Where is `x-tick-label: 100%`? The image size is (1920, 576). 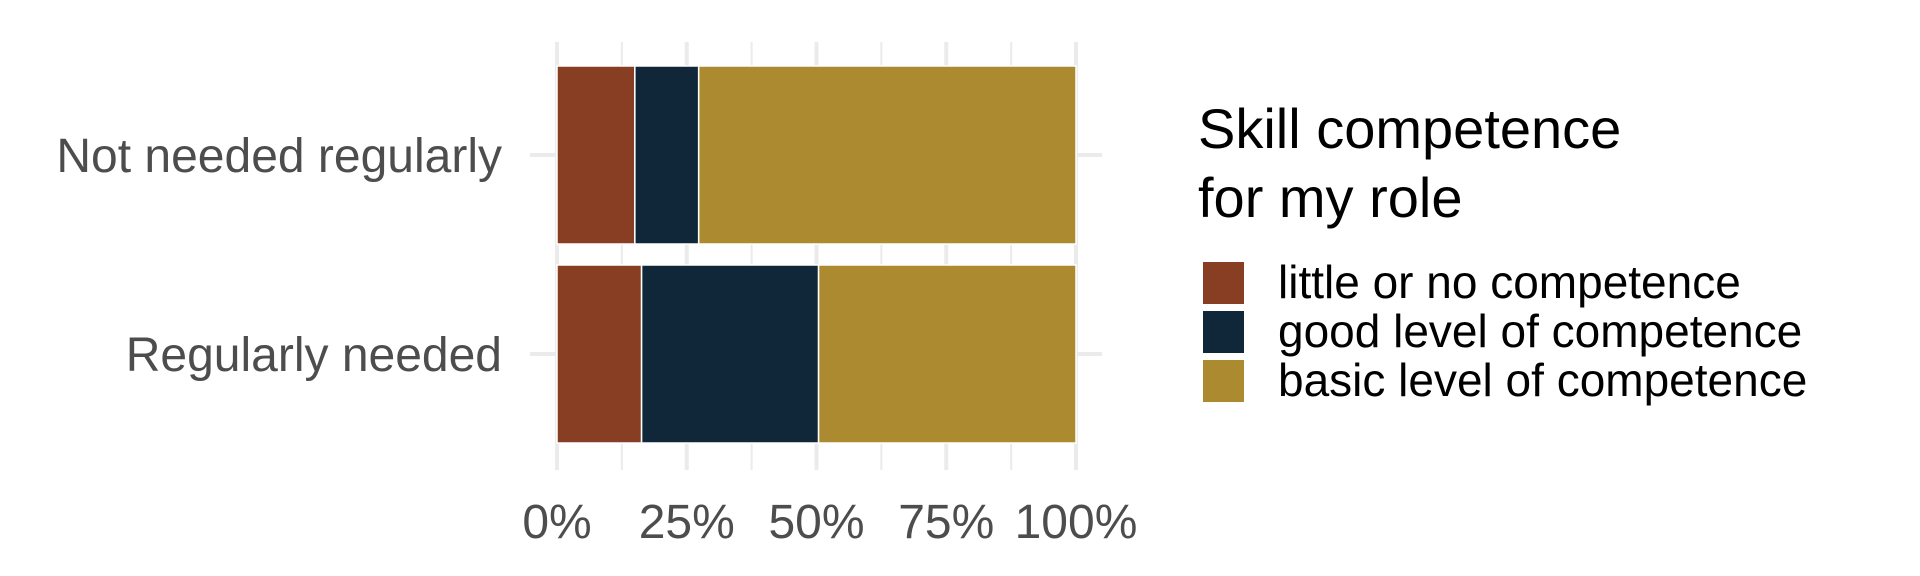 x-tick-label: 100% is located at coordinates (1076, 522).